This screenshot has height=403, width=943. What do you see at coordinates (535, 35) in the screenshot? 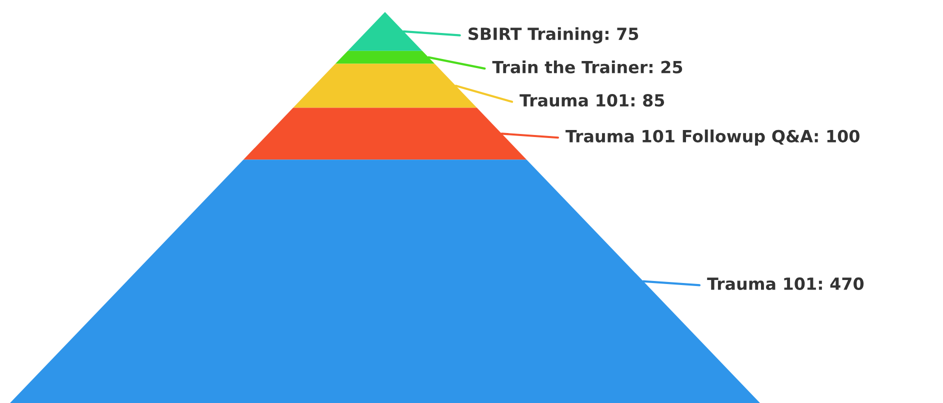
I see `category-label: SBIRT Training` at bounding box center [535, 35].